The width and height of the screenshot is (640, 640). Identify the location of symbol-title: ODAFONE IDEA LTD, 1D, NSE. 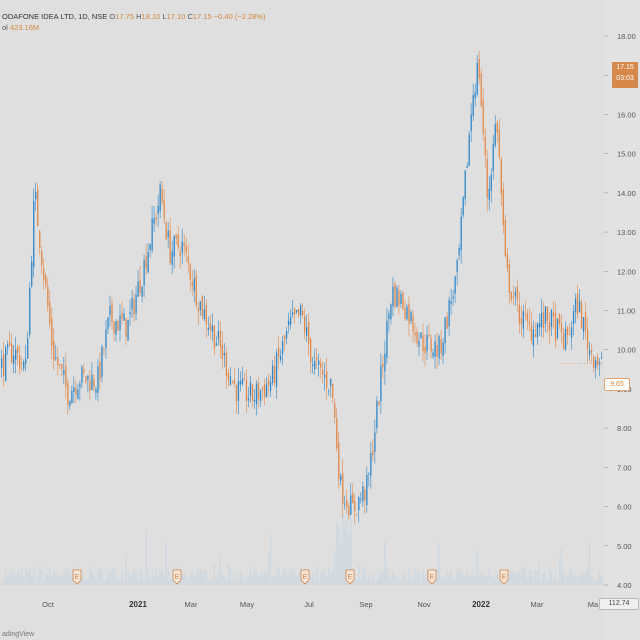
(55, 16).